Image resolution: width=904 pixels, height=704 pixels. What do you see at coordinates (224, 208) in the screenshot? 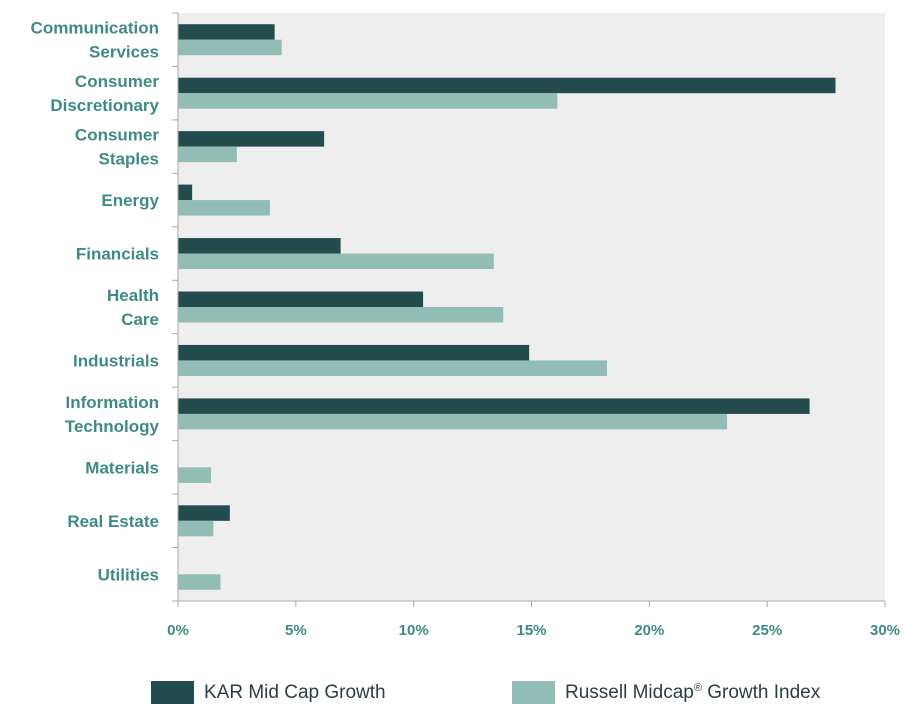
I see `bar-russell-energy` at bounding box center [224, 208].